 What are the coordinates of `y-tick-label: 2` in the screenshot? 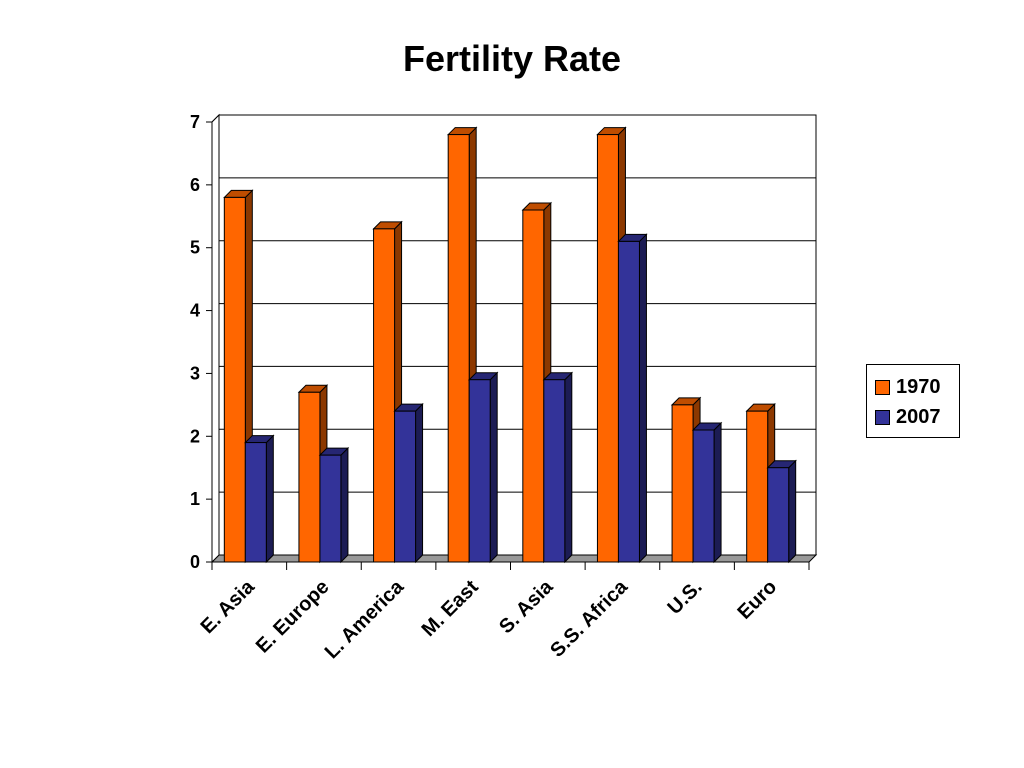 It's located at (195, 436).